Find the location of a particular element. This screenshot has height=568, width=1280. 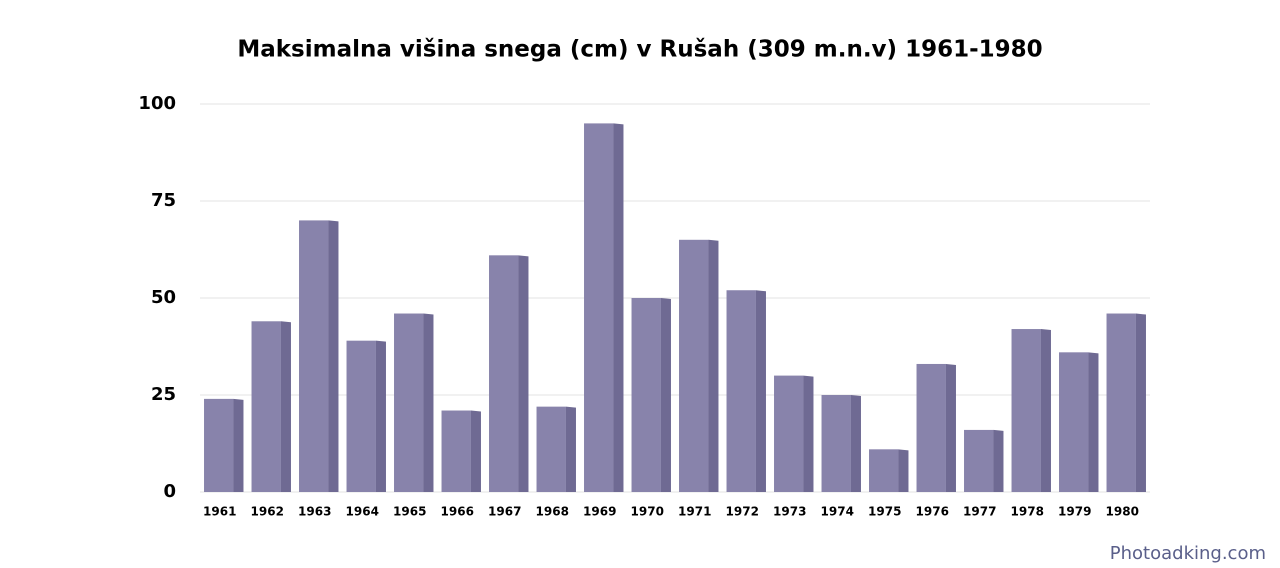

x-tick-label: 1967 is located at coordinates (504, 512).